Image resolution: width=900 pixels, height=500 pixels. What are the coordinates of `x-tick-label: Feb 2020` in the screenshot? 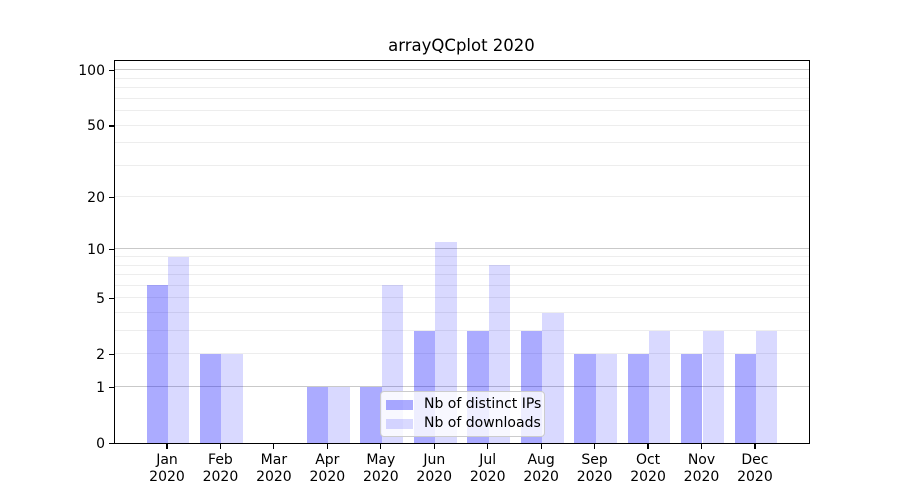 It's located at (220, 468).